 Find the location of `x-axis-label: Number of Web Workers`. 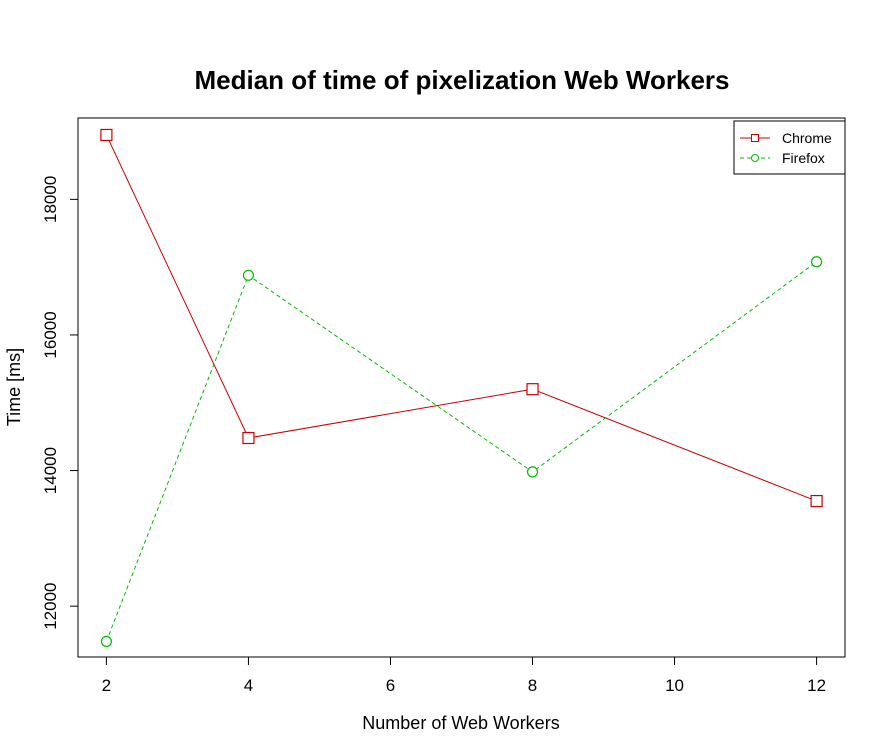

x-axis-label: Number of Web Workers is located at coordinates (460, 723).